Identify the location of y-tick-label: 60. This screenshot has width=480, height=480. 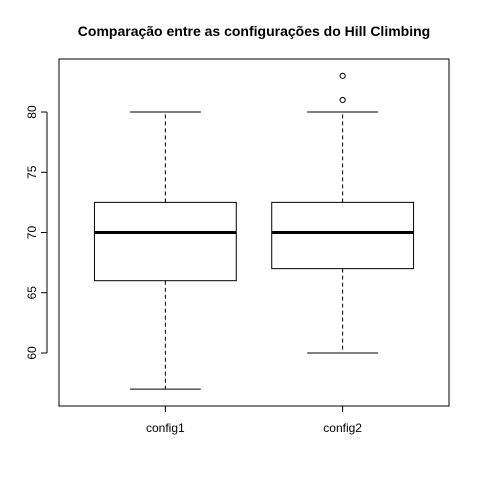
(32, 353).